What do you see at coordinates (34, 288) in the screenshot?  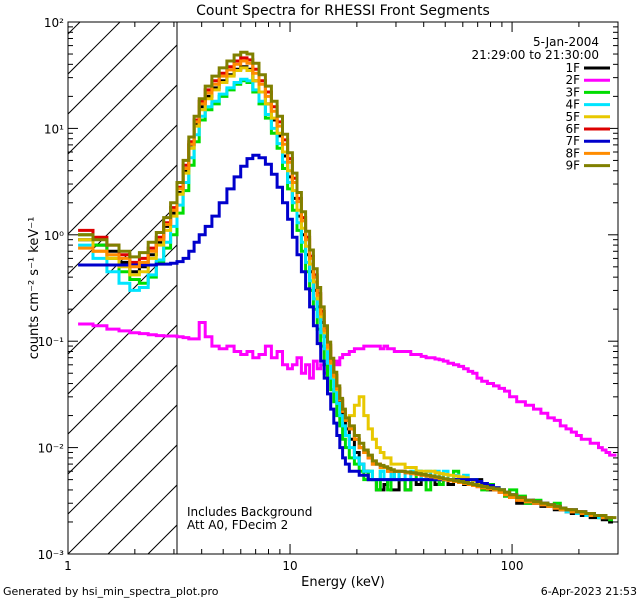 I see `y-axis-label: counts cm⁻² s⁻¹ keV⁻¹` at bounding box center [34, 288].